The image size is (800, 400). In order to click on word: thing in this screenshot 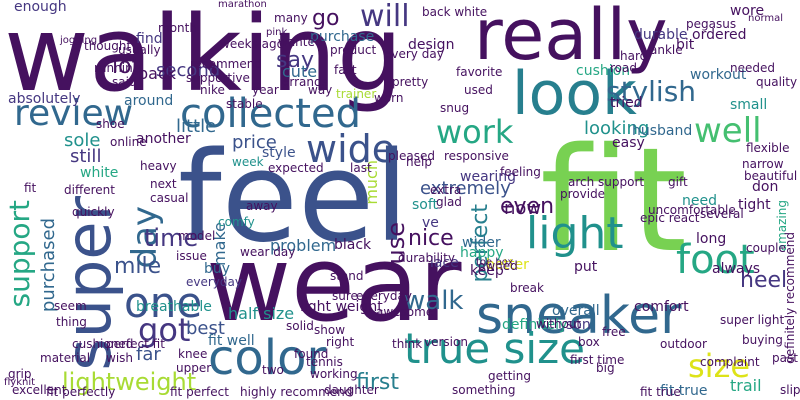, I will do `click(71, 322)`.